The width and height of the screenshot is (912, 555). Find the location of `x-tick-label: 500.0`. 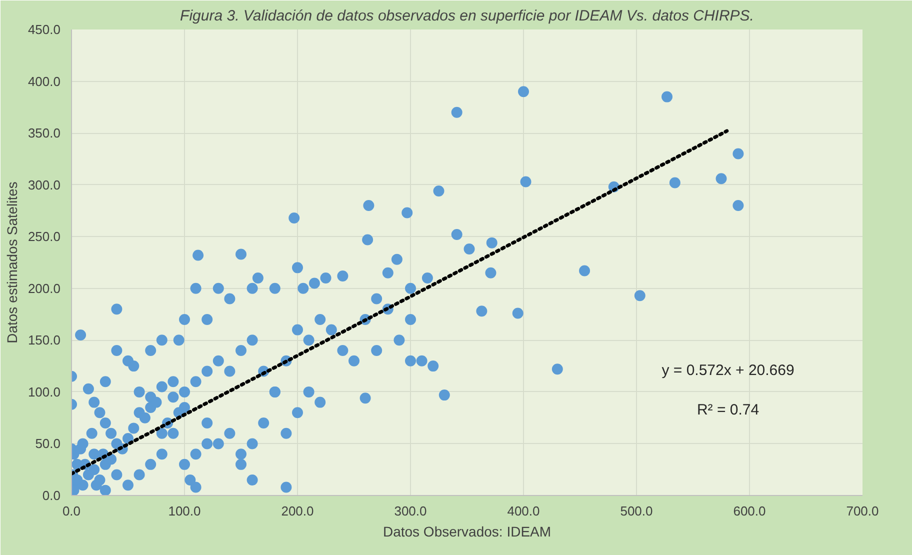

x-tick-label: 500.0 is located at coordinates (636, 511).